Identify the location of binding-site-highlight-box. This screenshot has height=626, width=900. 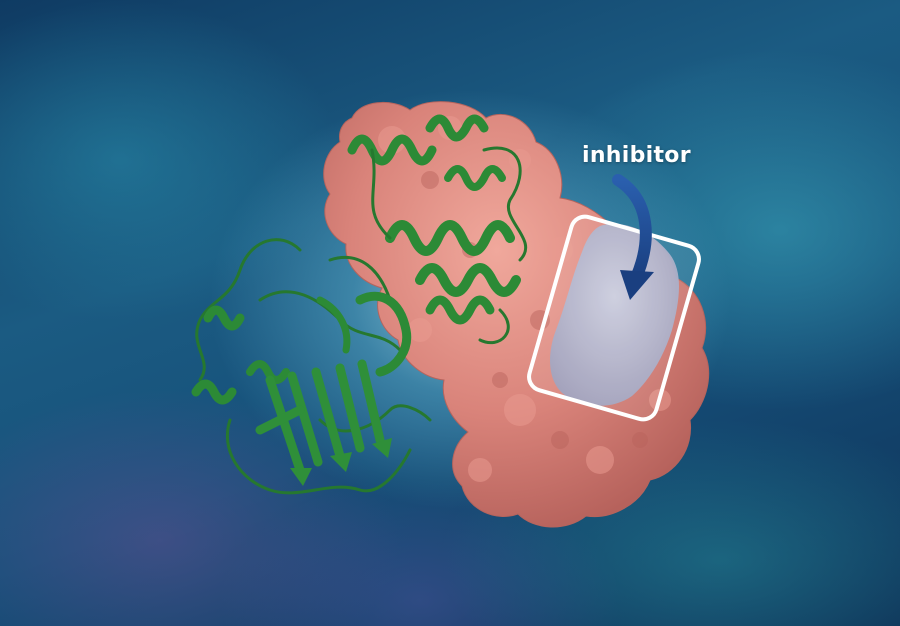
(614, 318).